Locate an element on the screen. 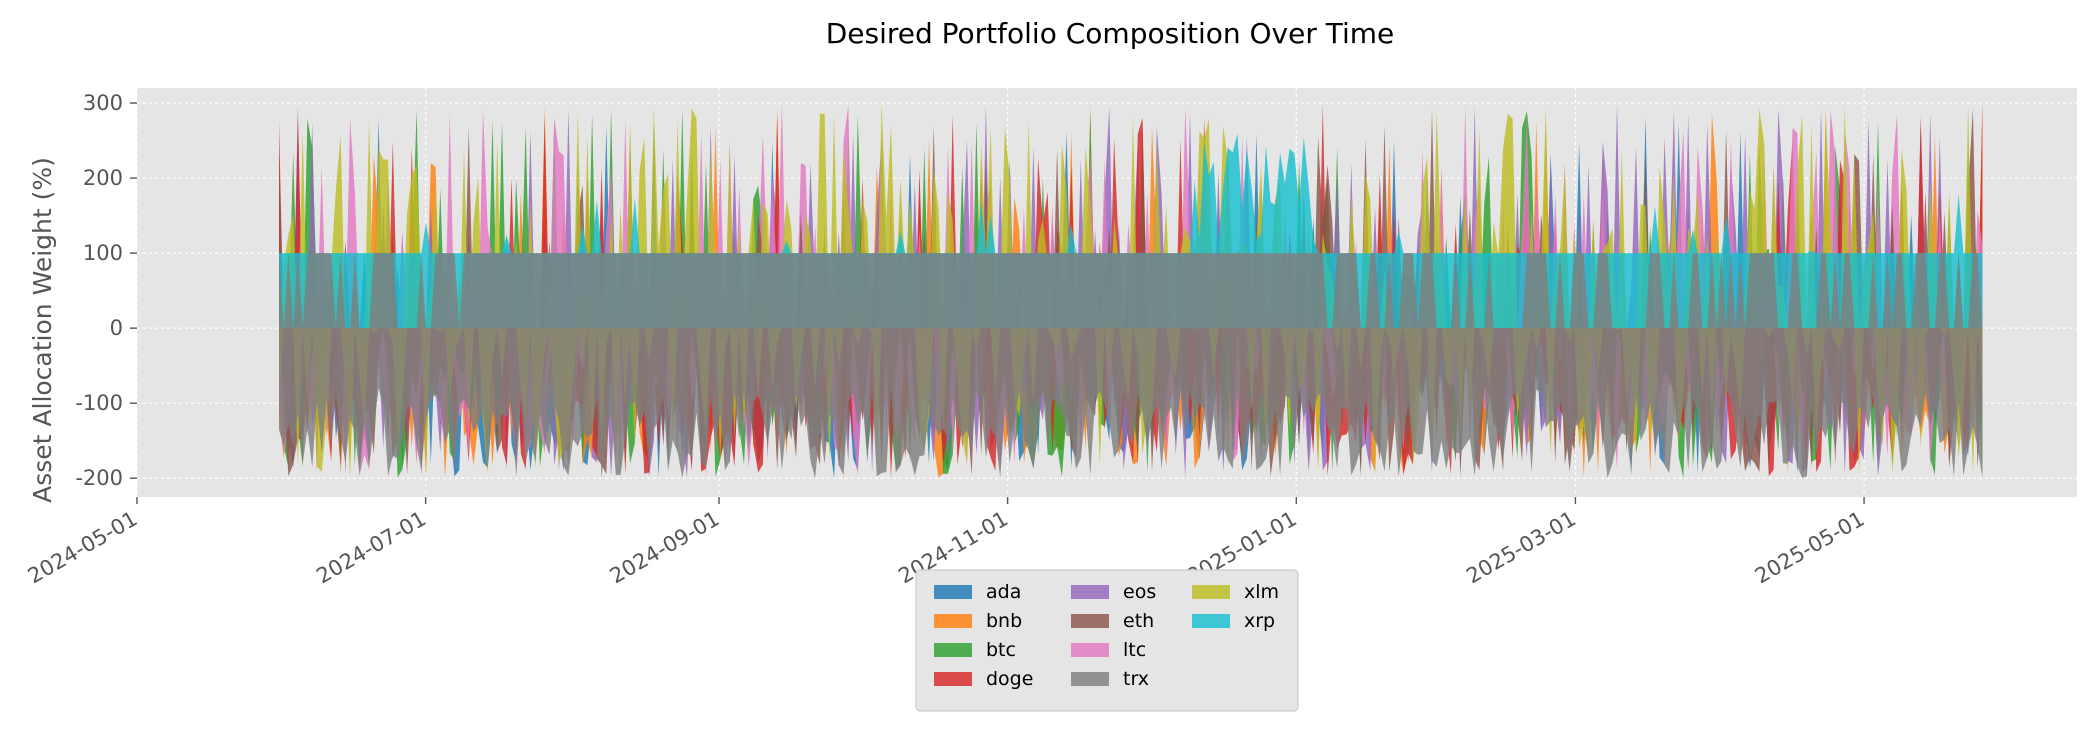 This screenshot has width=2100, height=754. legend-swatch-trx is located at coordinates (1090, 679).